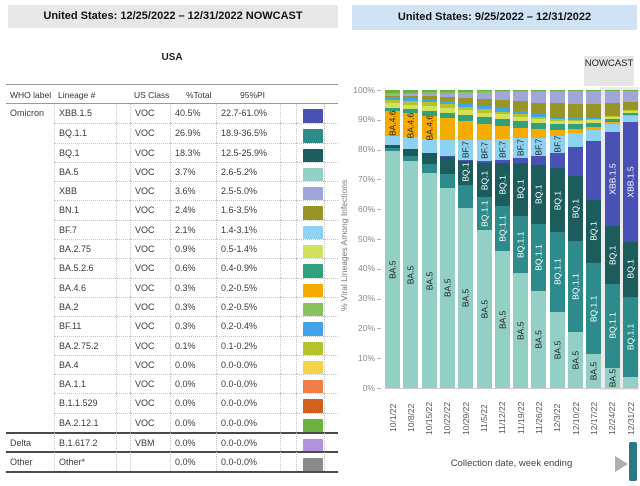 This screenshot has height=486, width=640. What do you see at coordinates (429, 239) in the screenshot?
I see `stacked-bar-10-15-22: BA.5 BA.4.6` at bounding box center [429, 239].